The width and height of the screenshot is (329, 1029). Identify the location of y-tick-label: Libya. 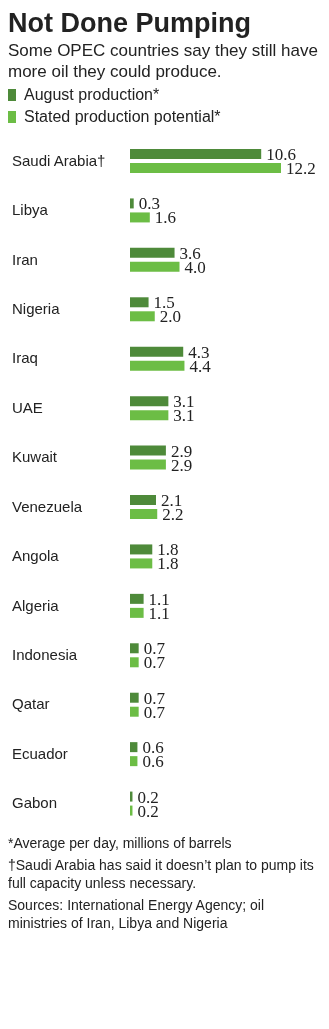
(30, 210).